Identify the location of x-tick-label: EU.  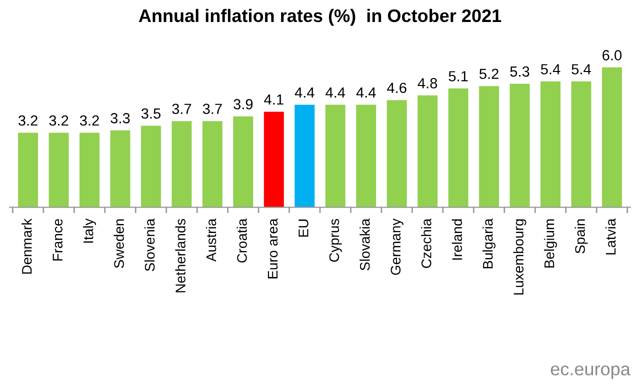
(303, 228).